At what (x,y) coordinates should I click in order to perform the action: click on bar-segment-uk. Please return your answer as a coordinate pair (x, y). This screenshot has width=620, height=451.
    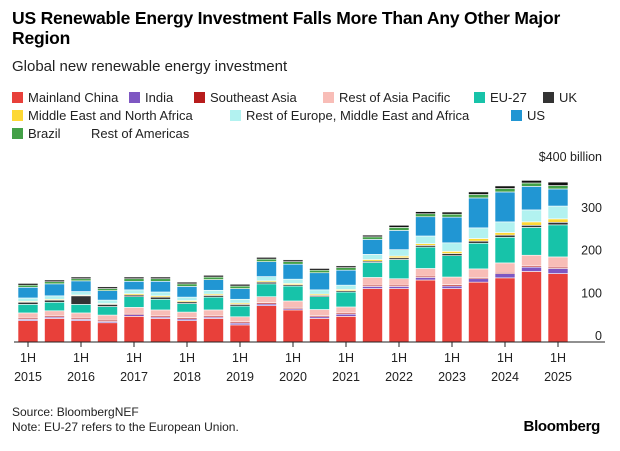
    Looking at the image, I should click on (558, 224).